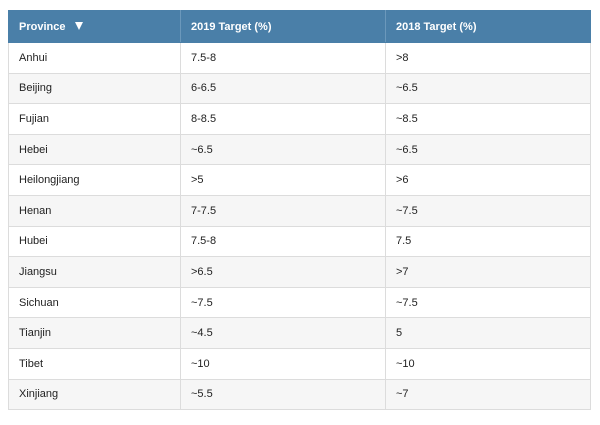 The image size is (600, 425). What do you see at coordinates (488, 241) in the screenshot?
I see `cell-2018-target: 7.5` at bounding box center [488, 241].